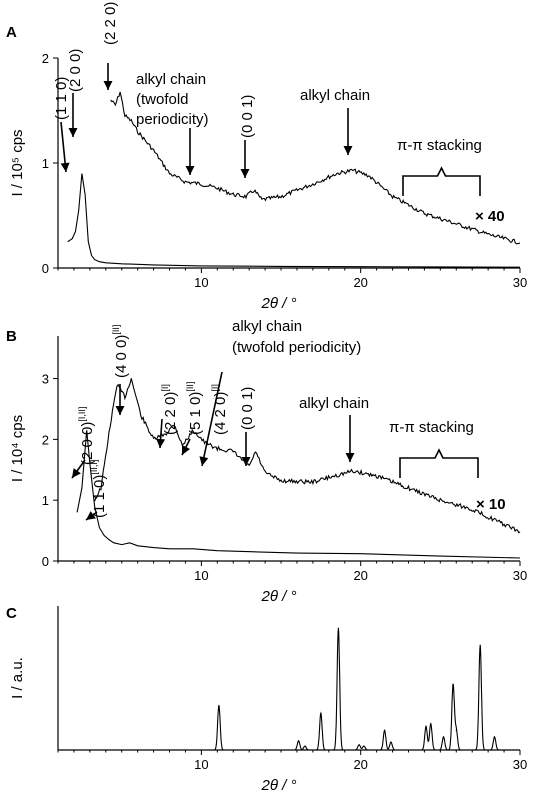 The width and height of the screenshot is (536, 792). What do you see at coordinates (491, 504) in the screenshot?
I see `scale-factor-label: × 10` at bounding box center [491, 504].